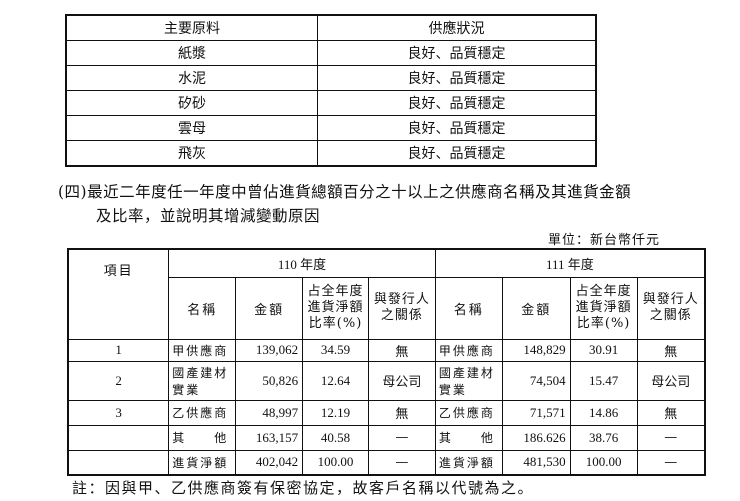 Image resolution: width=740 pixels, height=501 pixels. What do you see at coordinates (335, 412) in the screenshot?
I see `ratio-cell: 12.19` at bounding box center [335, 412].